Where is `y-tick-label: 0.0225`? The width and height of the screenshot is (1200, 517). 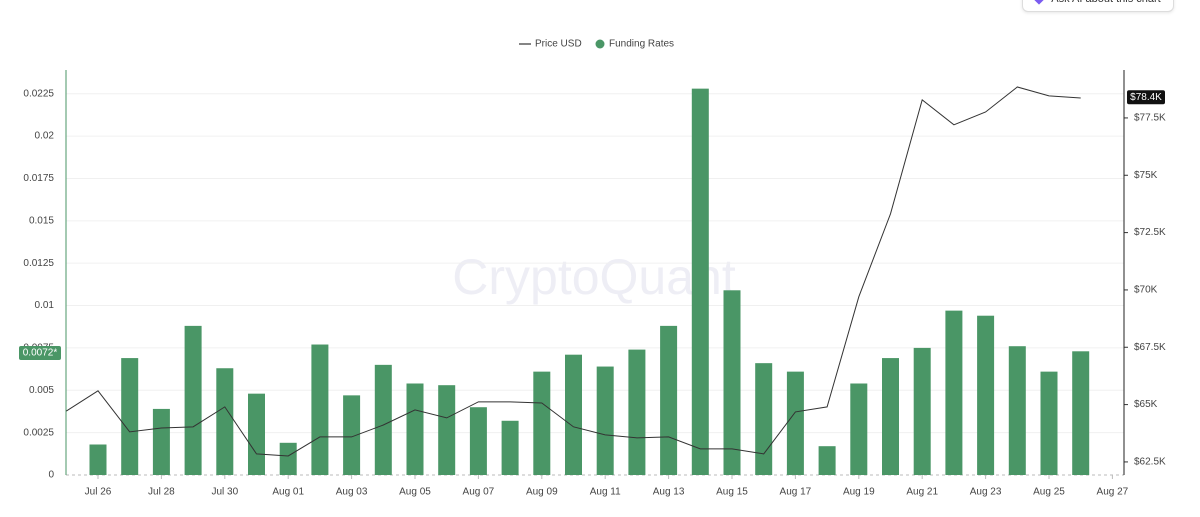
y-tick-label: 0.0225 is located at coordinates (38, 93).